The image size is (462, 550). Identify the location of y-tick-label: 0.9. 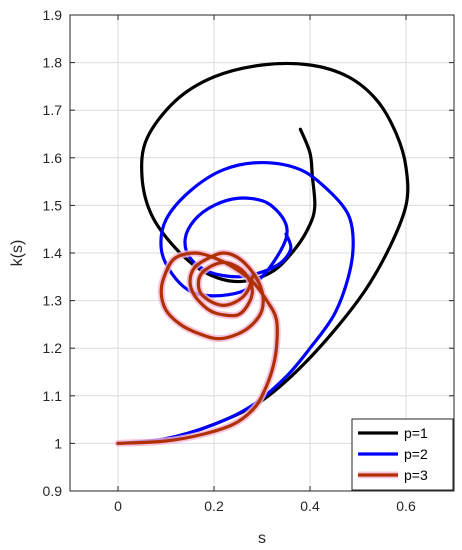
(53, 491).